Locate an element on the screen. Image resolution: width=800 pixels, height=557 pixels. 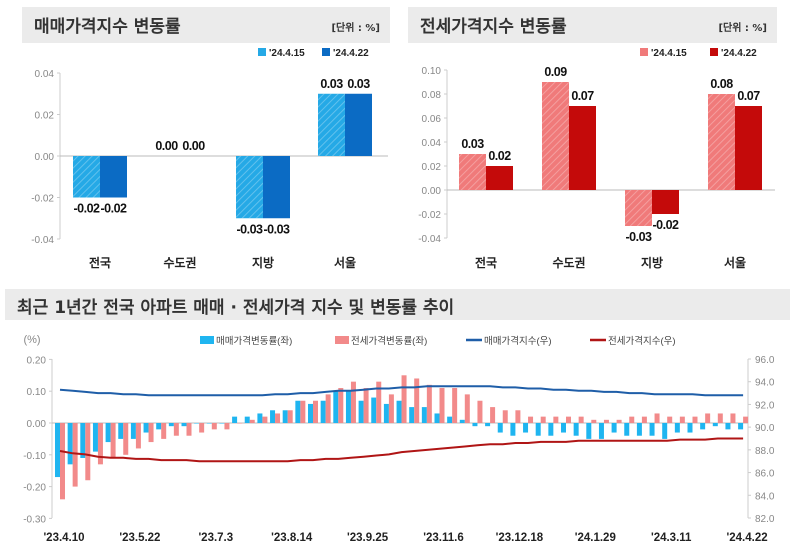
y-axis-unit: (%) is located at coordinates (31, 340).